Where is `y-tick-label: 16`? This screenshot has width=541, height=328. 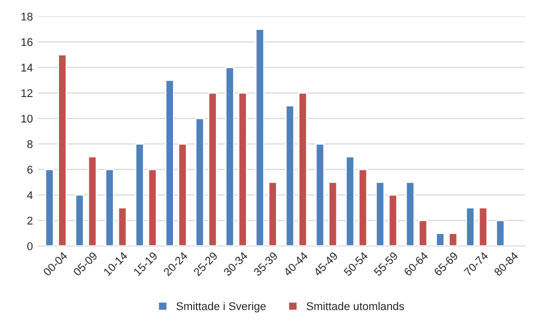 y-tick-label: 16 is located at coordinates (27, 42).